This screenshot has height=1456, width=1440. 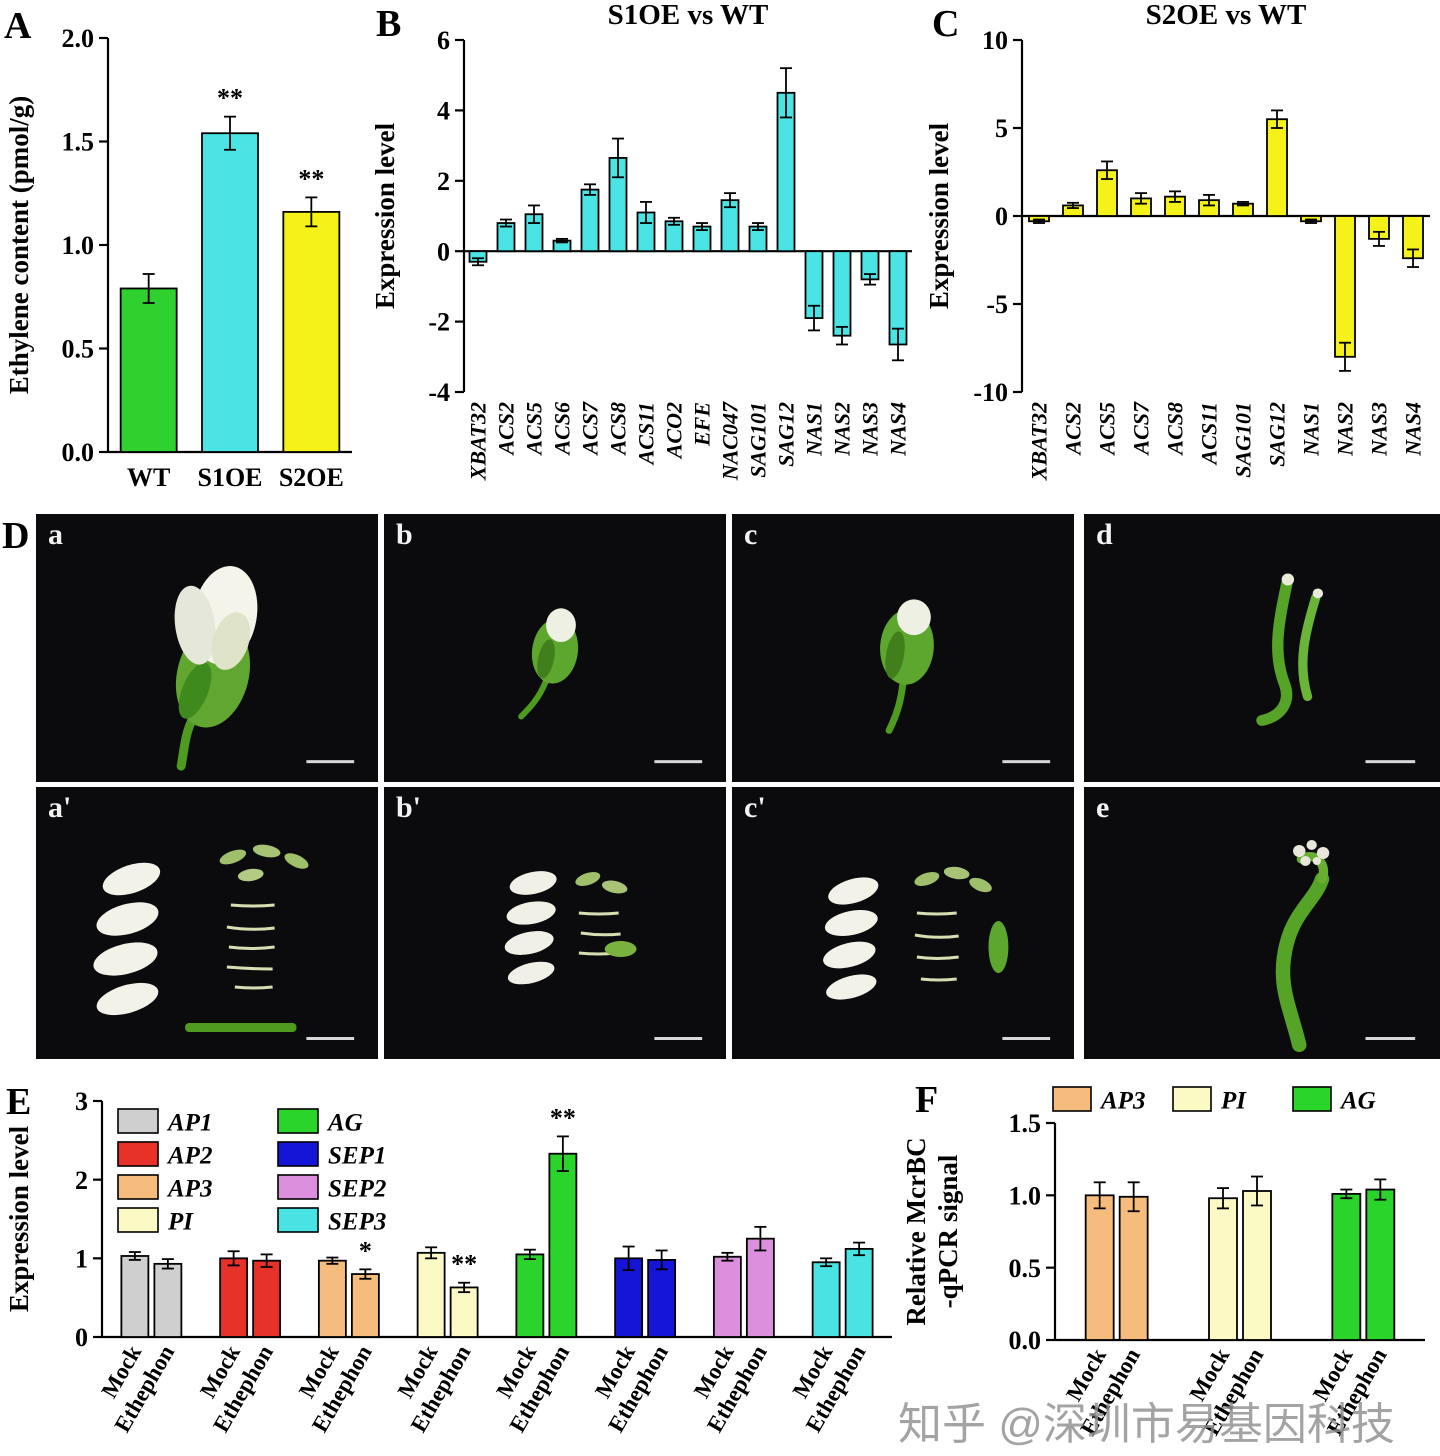 What do you see at coordinates (995, 40) in the screenshot?
I see `svg-text: 10` at bounding box center [995, 40].